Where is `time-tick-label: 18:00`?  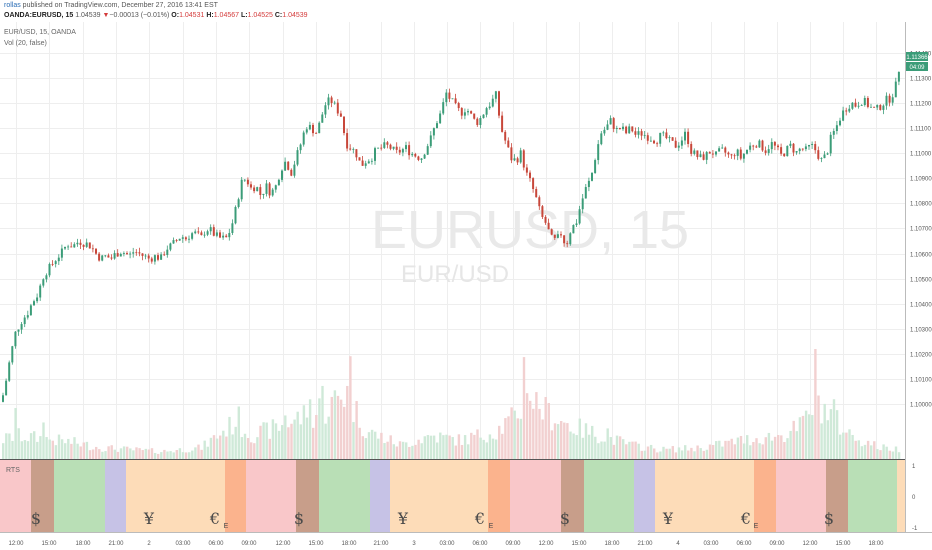
time-tick-label: 18:00 is located at coordinates (349, 544).